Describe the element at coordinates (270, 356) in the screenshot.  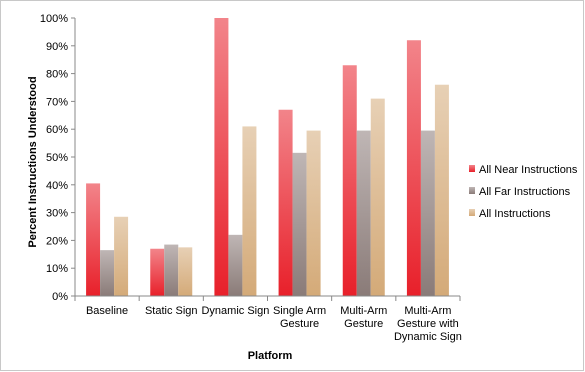
I see `x-axis-label: Platform` at that location.